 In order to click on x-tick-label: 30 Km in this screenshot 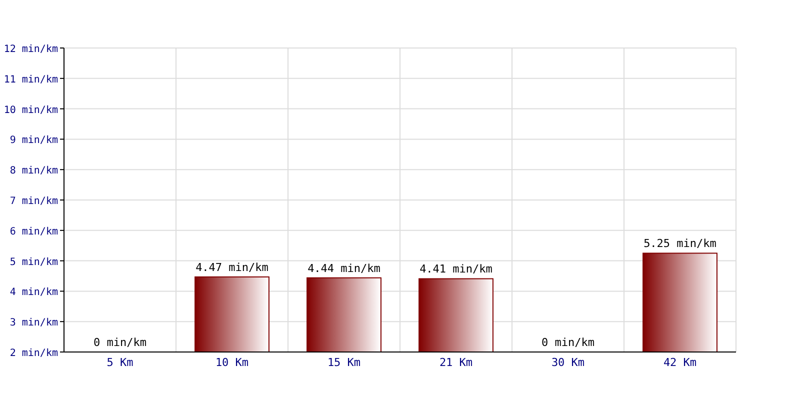, I will do `click(568, 362)`.